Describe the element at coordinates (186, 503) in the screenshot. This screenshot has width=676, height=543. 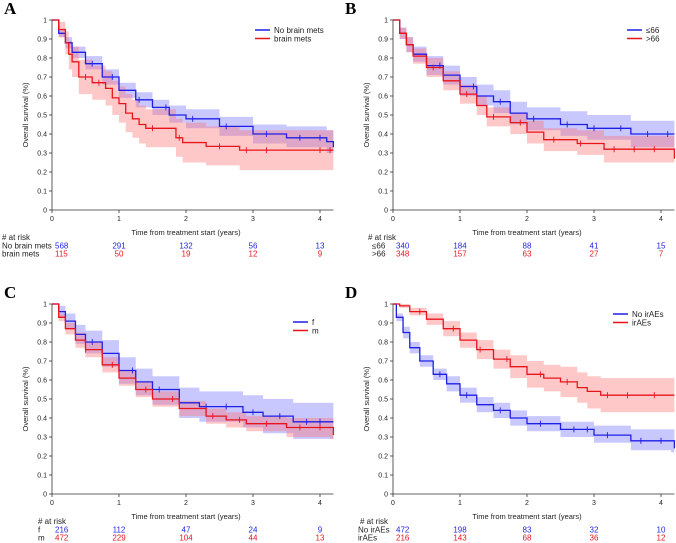
I see `x-tick-label: 2` at that location.